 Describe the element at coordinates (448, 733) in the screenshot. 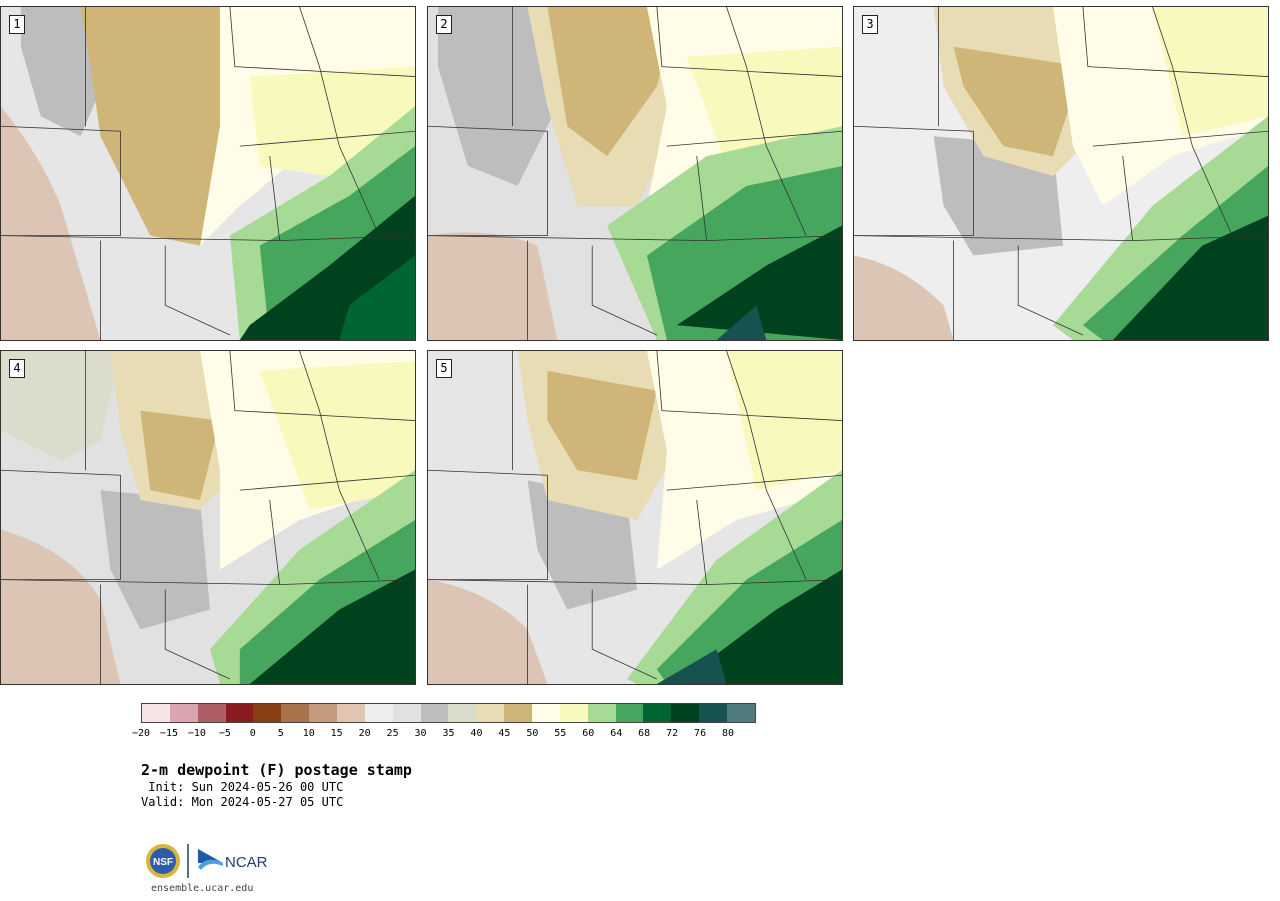

I see `colorbar-tick-label: 35` at that location.